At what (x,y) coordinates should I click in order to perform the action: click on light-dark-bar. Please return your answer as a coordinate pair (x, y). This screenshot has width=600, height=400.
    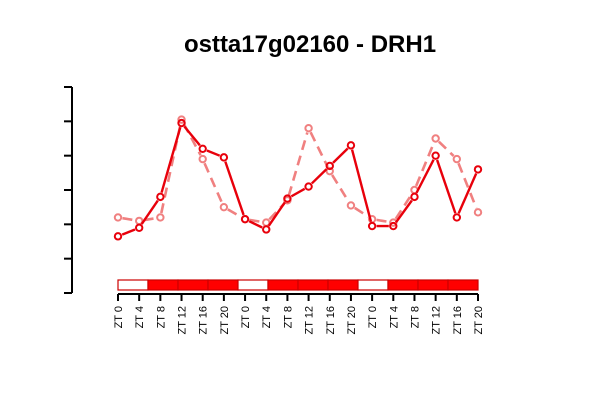
    Looking at the image, I should click on (298, 285).